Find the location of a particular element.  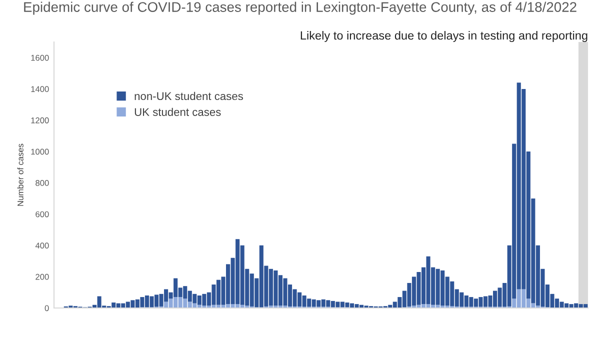

y-tick-label: 600 is located at coordinates (42, 214).